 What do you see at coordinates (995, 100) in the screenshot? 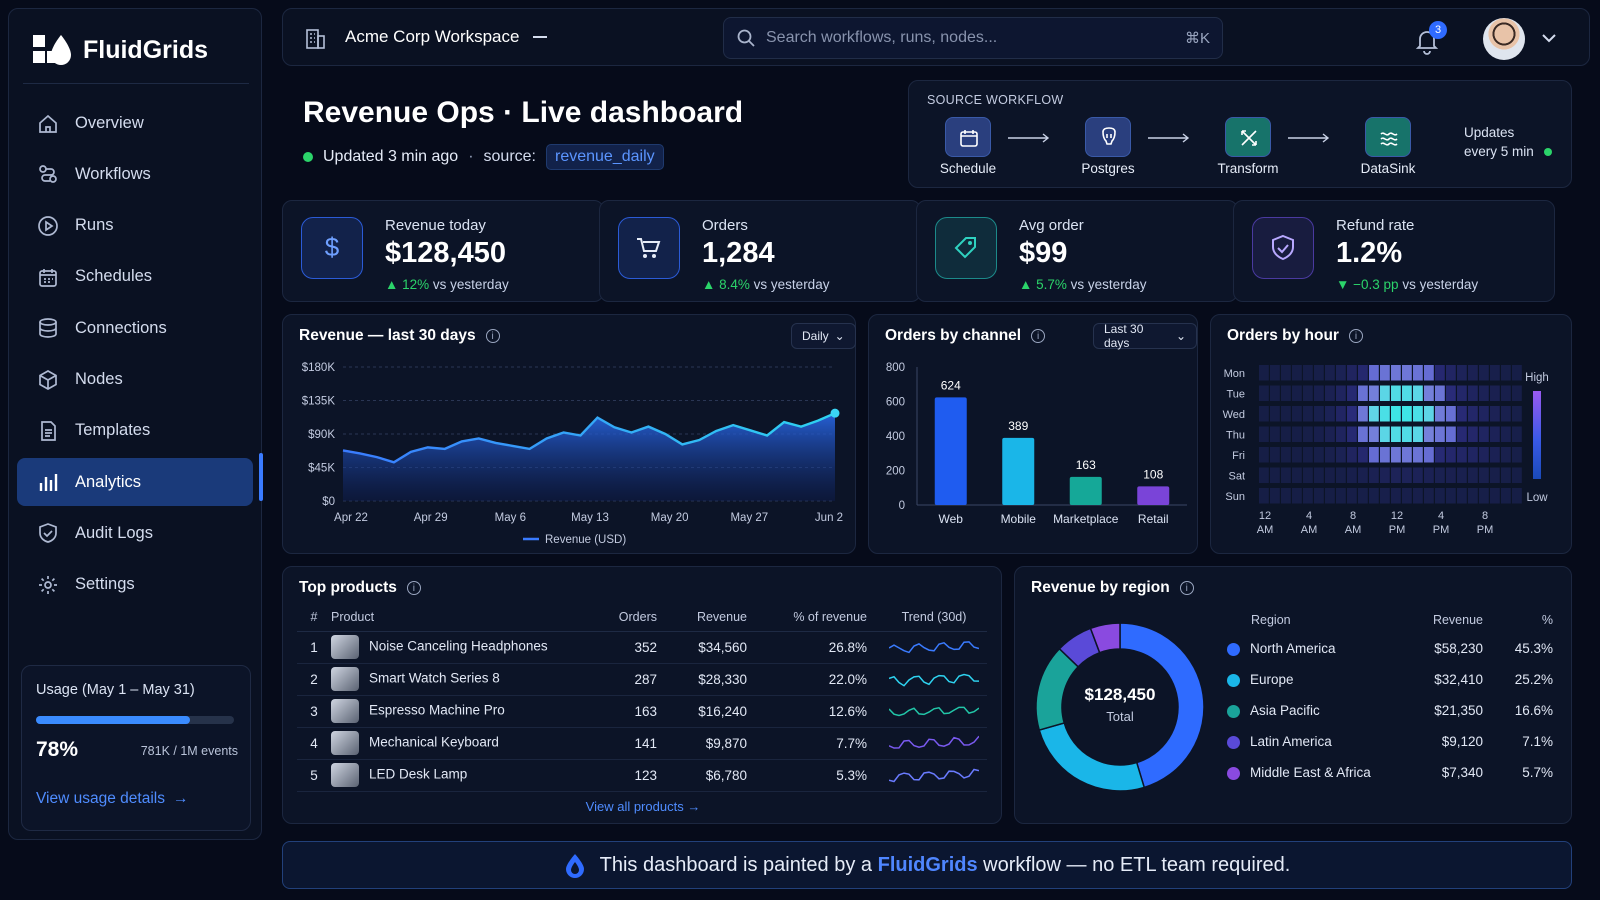
I see `workflow-title: SOURCE WORKFLOW` at bounding box center [995, 100].